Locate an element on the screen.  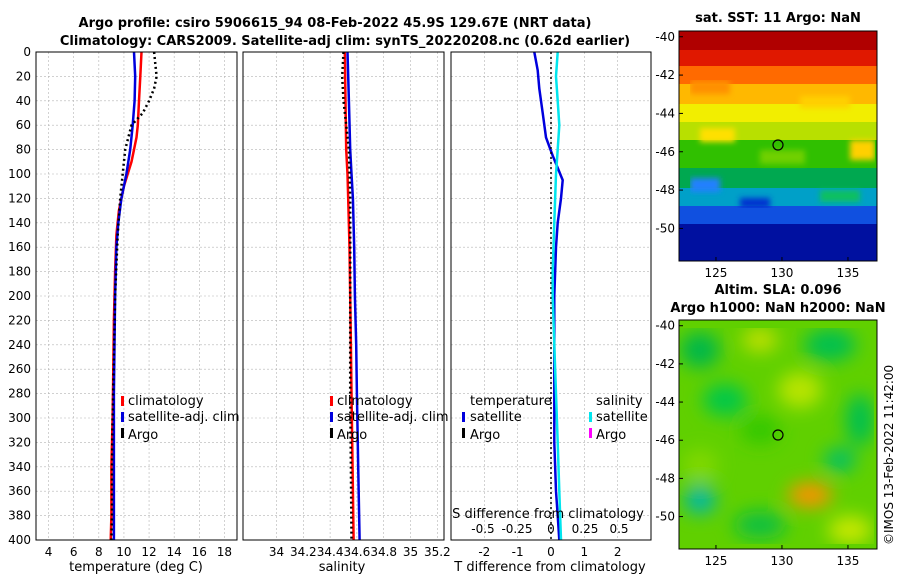
x-tick-label: 35 is located at coordinates (410, 552).